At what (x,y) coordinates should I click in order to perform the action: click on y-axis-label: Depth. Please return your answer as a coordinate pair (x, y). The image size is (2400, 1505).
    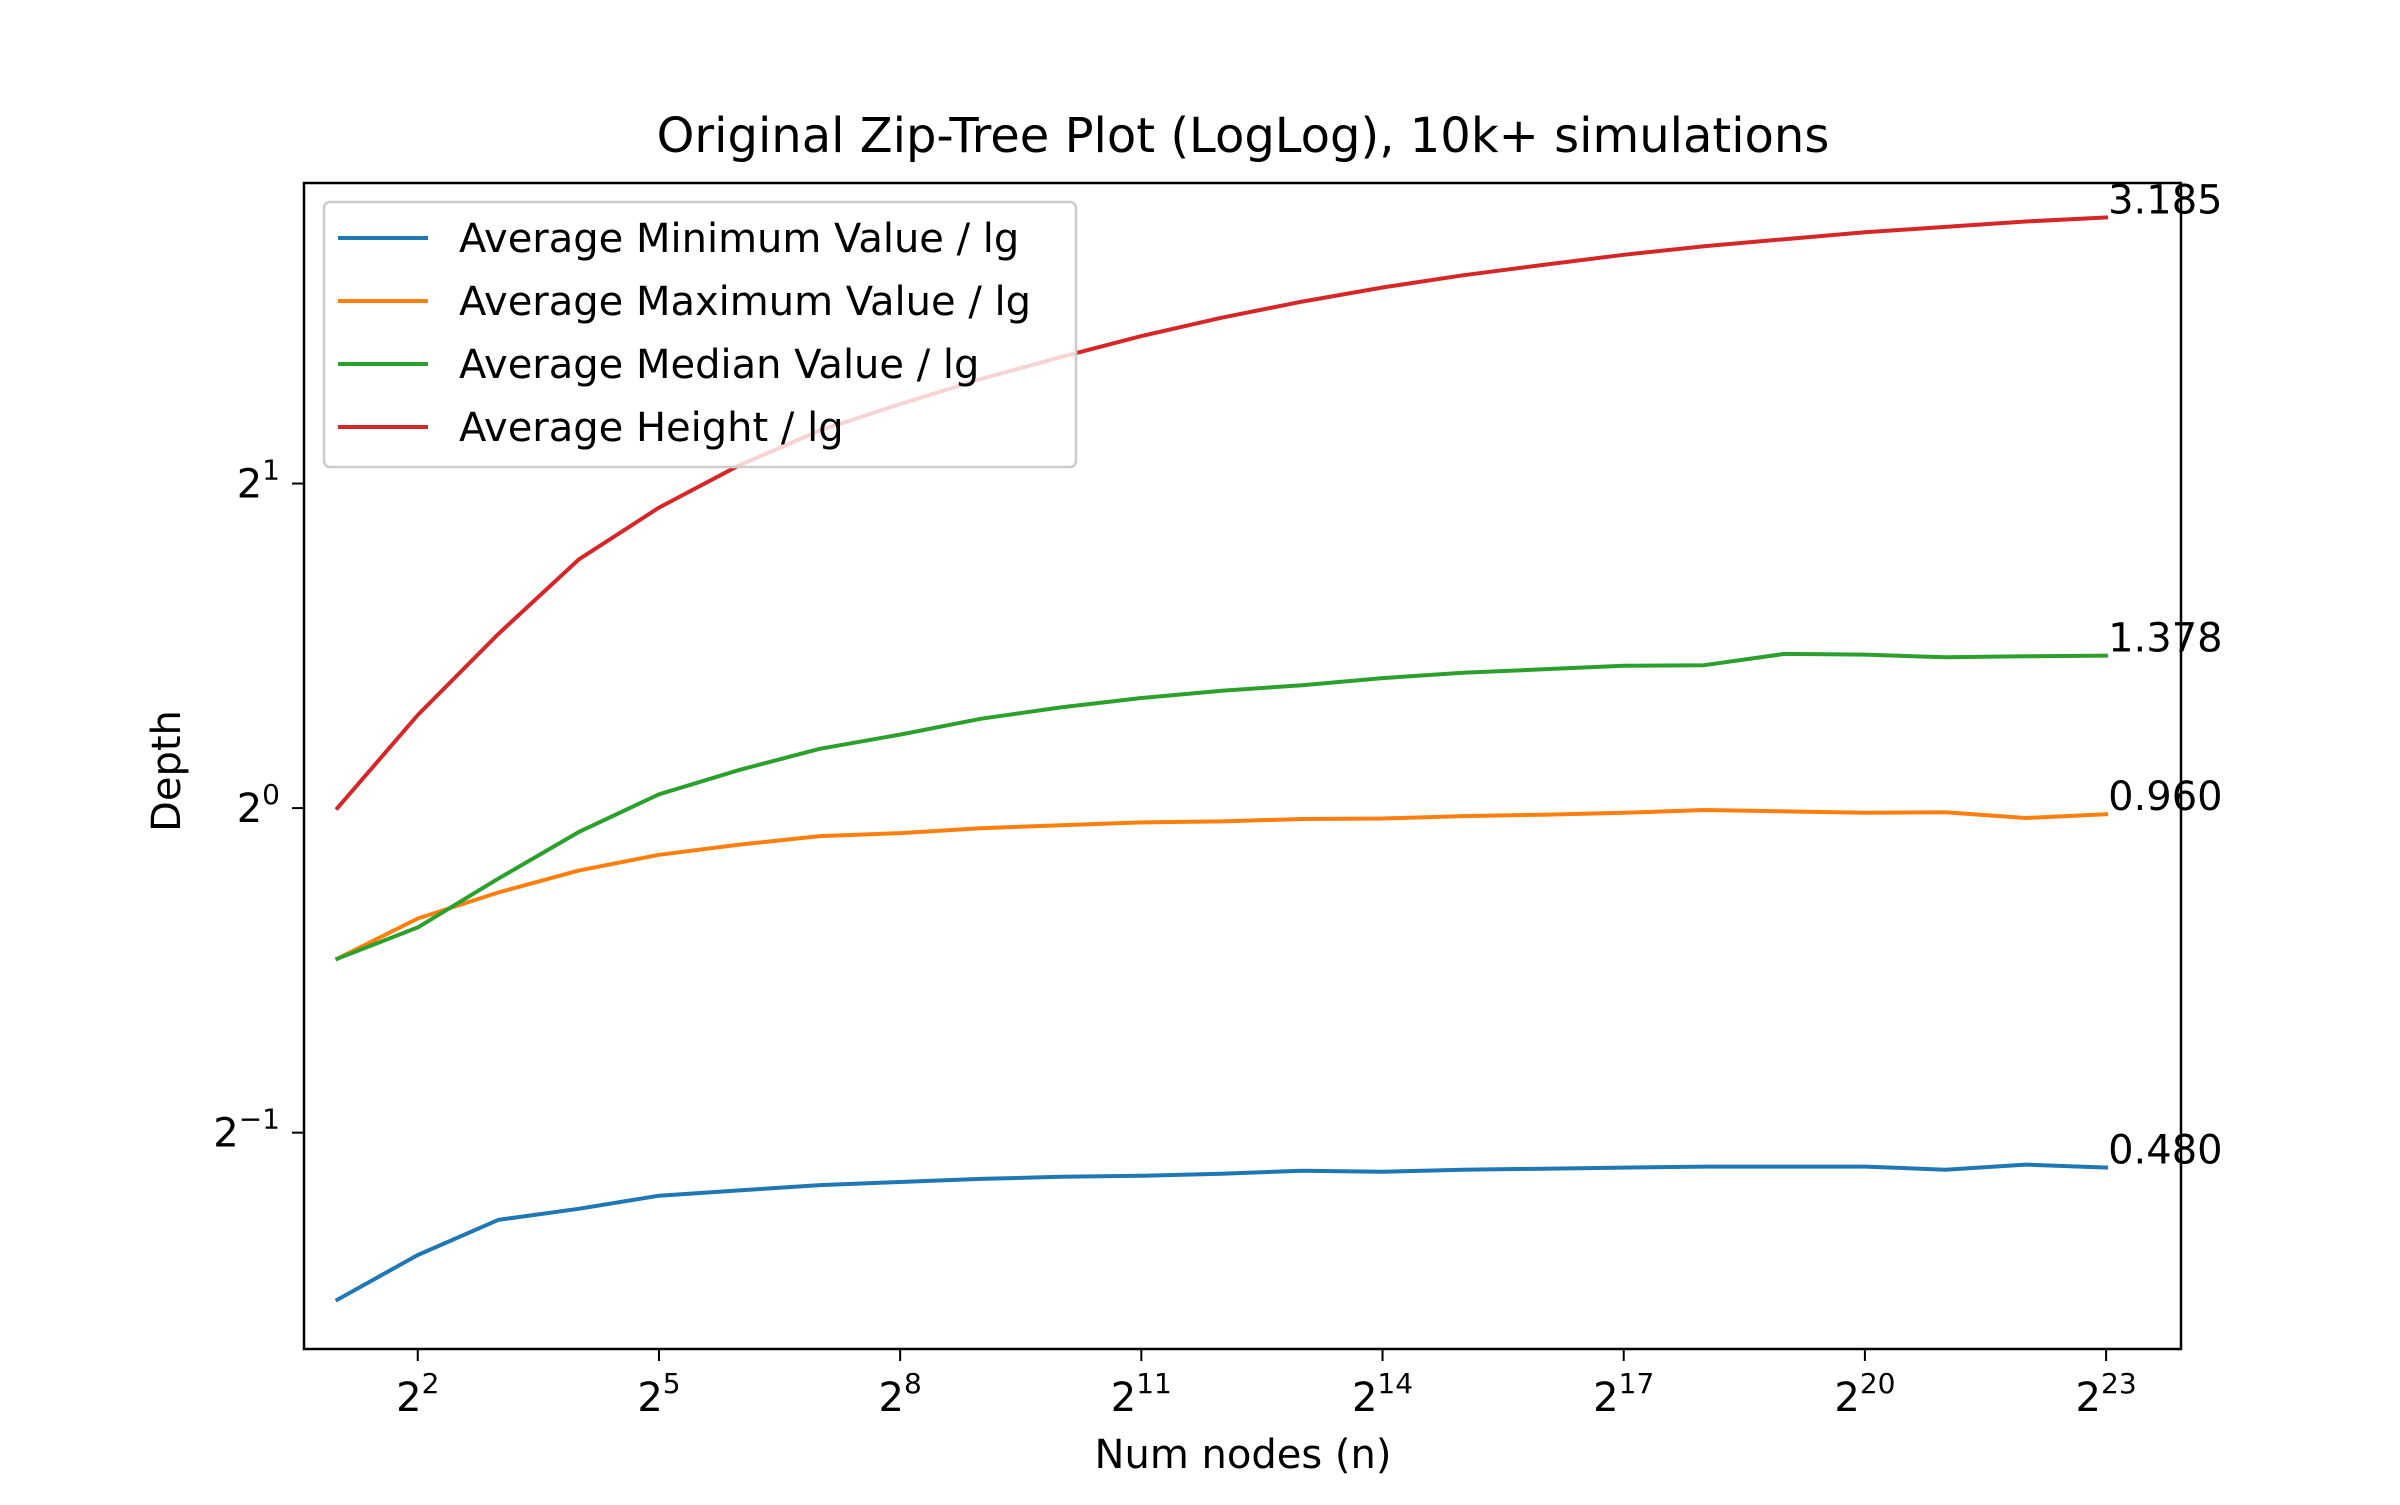
    Looking at the image, I should click on (167, 771).